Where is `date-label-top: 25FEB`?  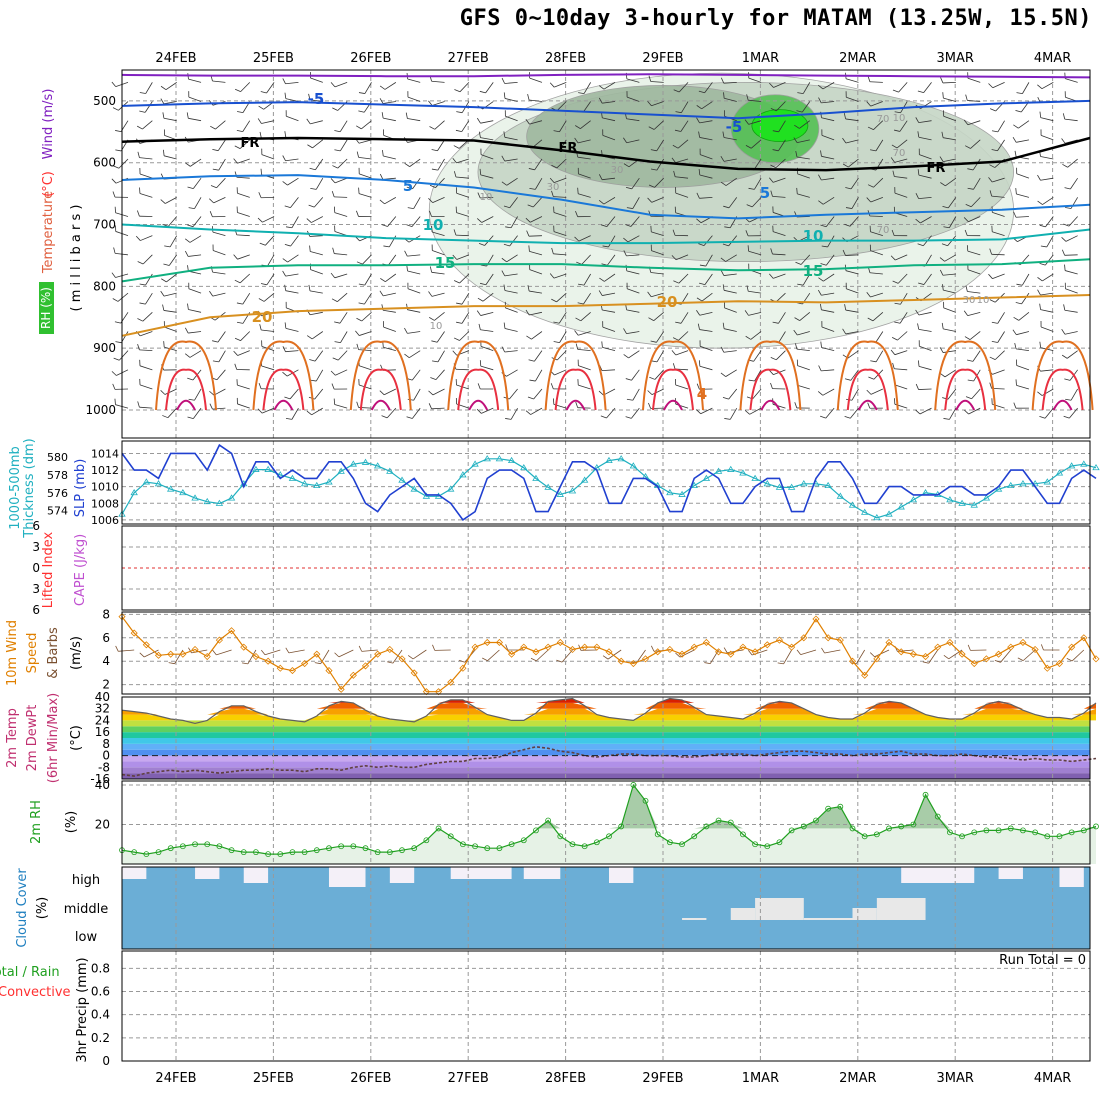 date-label-top: 25FEB is located at coordinates (273, 58).